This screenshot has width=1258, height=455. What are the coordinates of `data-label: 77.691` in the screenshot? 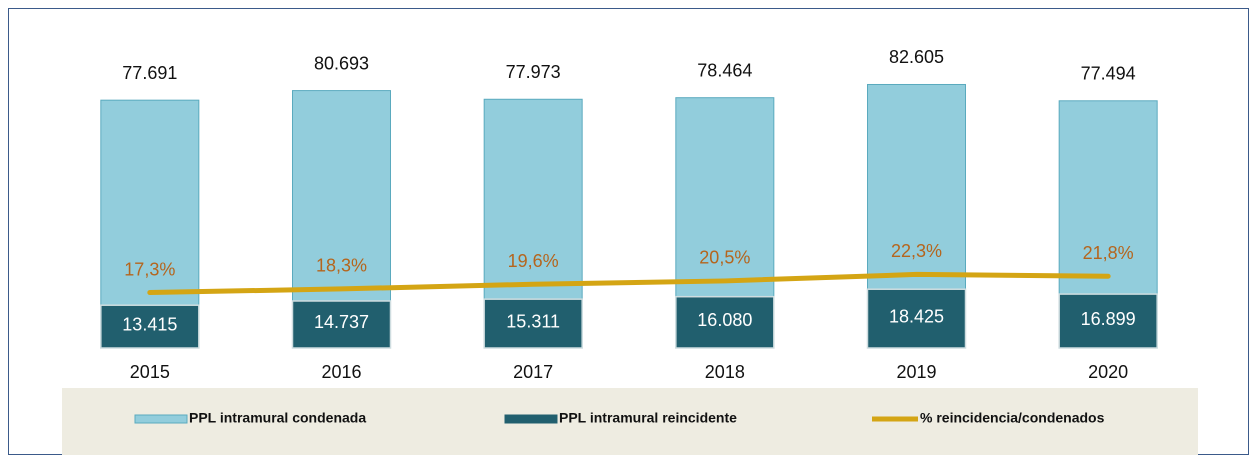 It's located at (149, 73).